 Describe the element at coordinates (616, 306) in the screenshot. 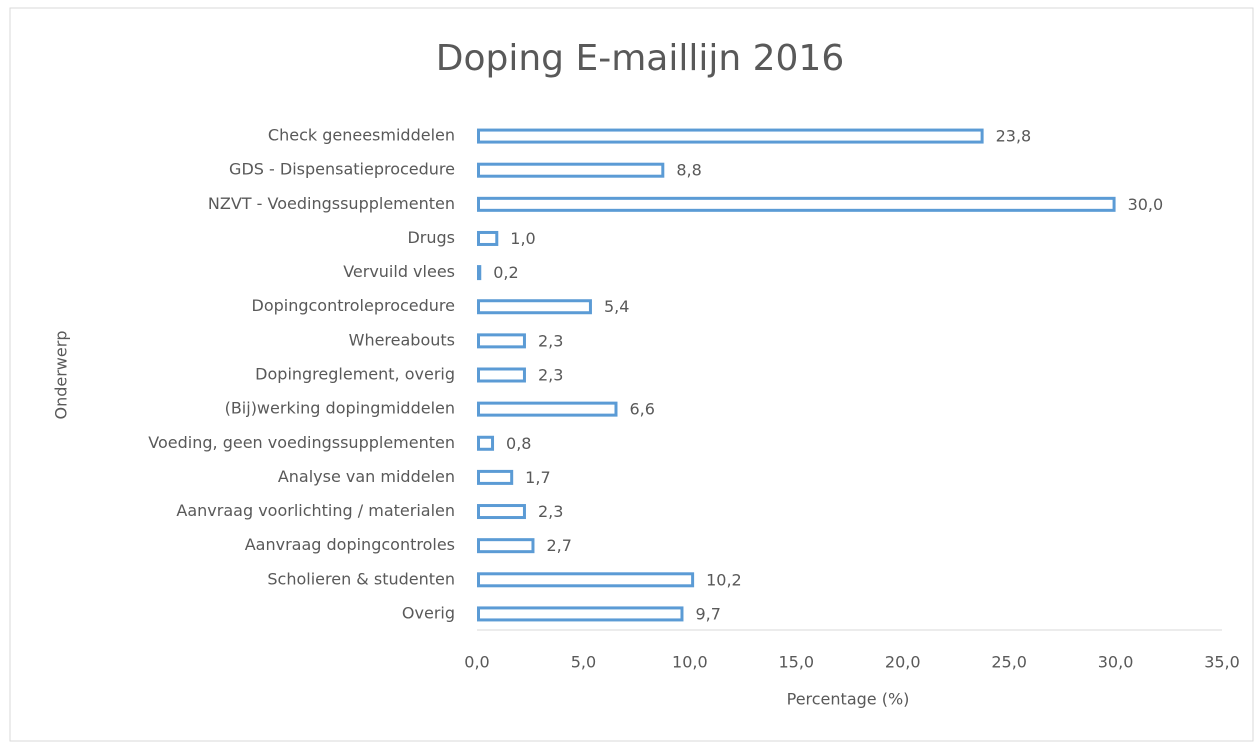

I see `data-label: 5,4` at that location.